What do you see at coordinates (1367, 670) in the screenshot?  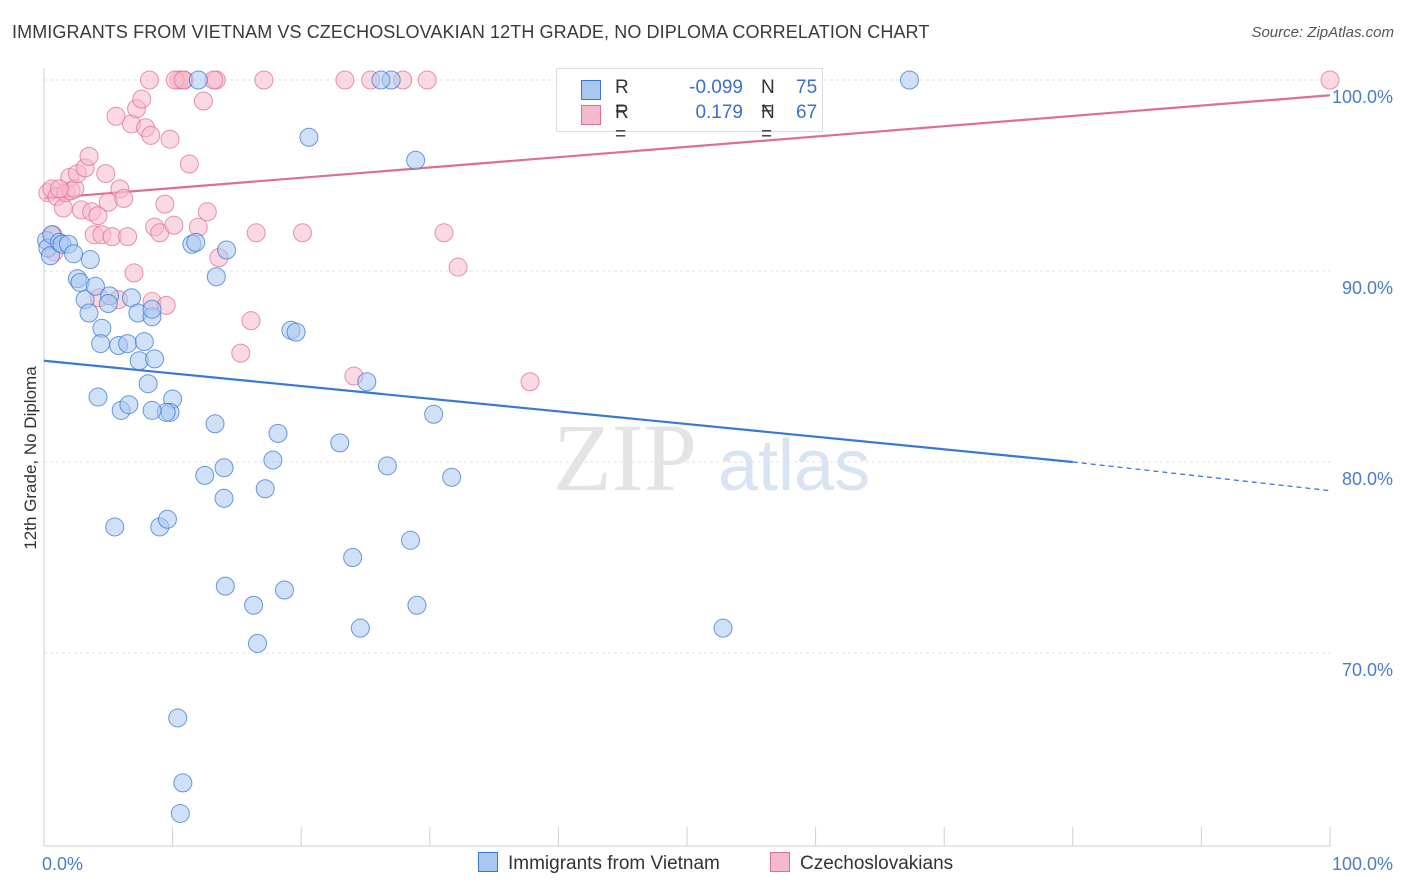 I see `y-tick-label: 70.0%` at bounding box center [1367, 670].